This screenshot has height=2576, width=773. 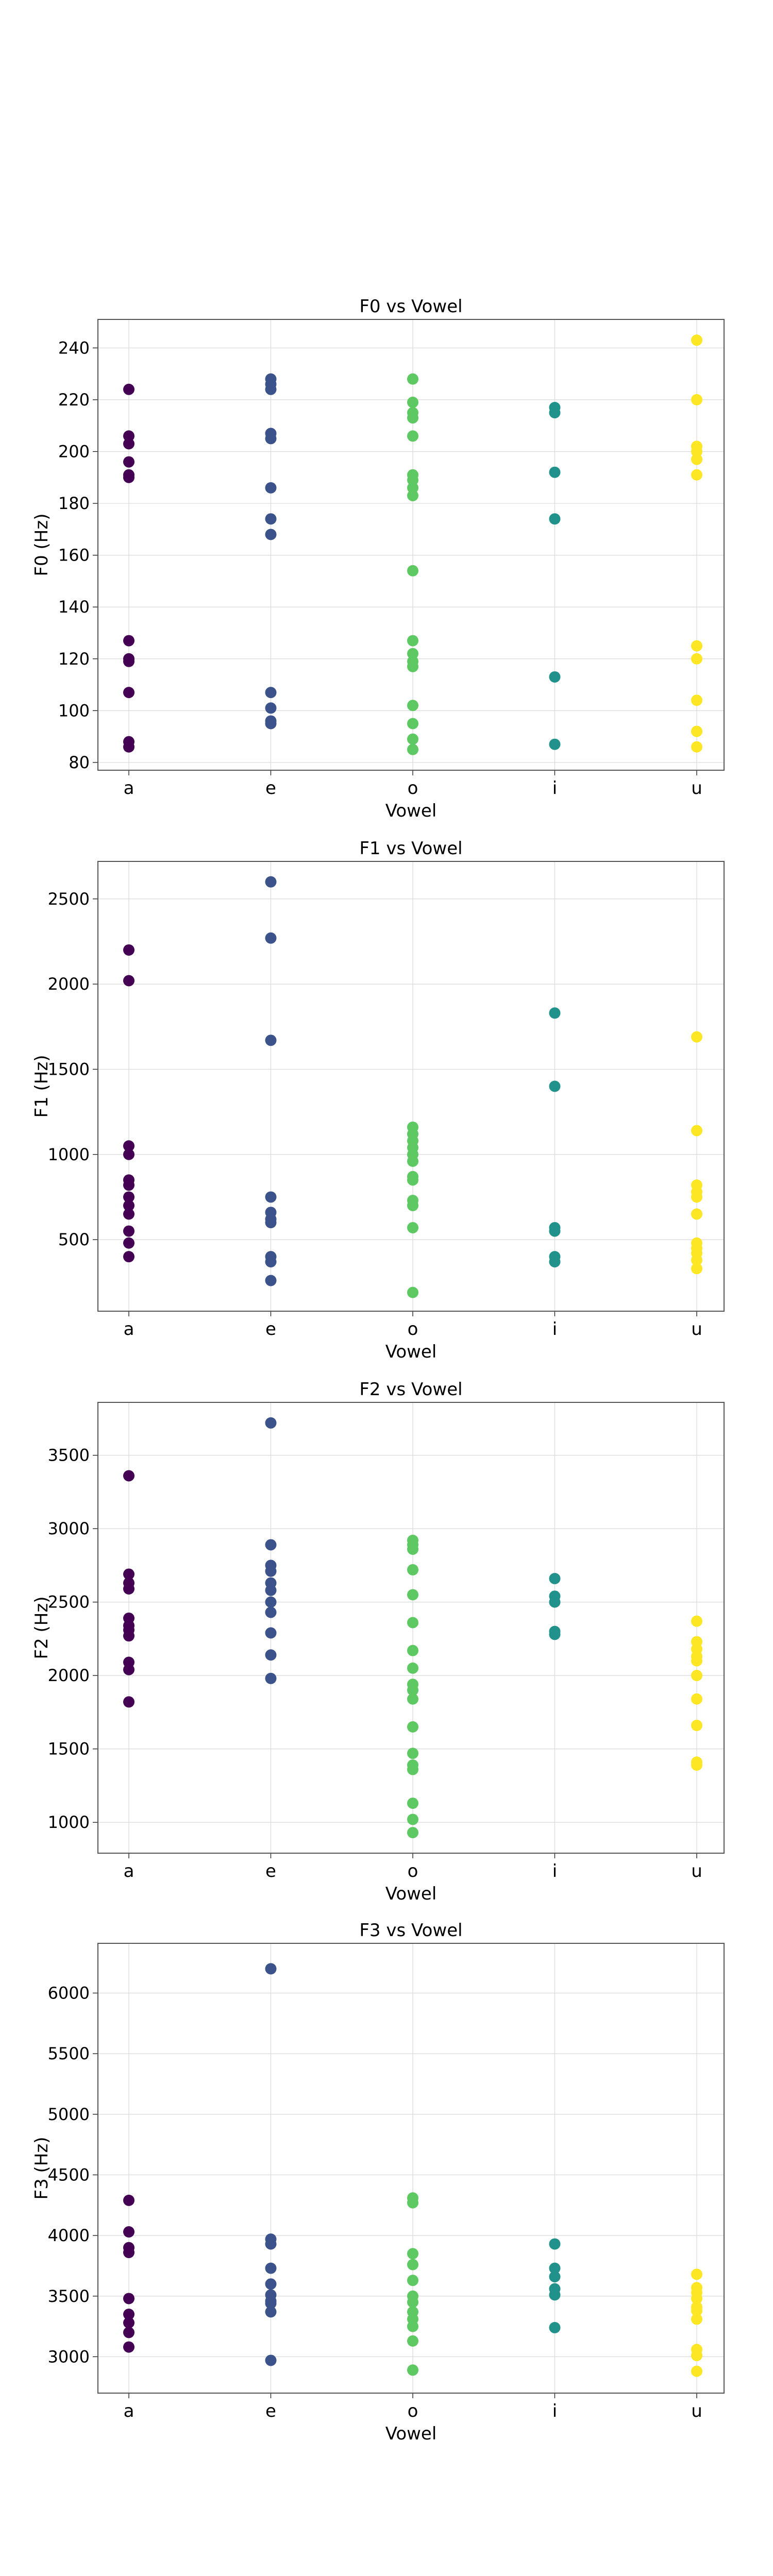 I want to click on y-tick-label: 140, so click(x=74, y=607).